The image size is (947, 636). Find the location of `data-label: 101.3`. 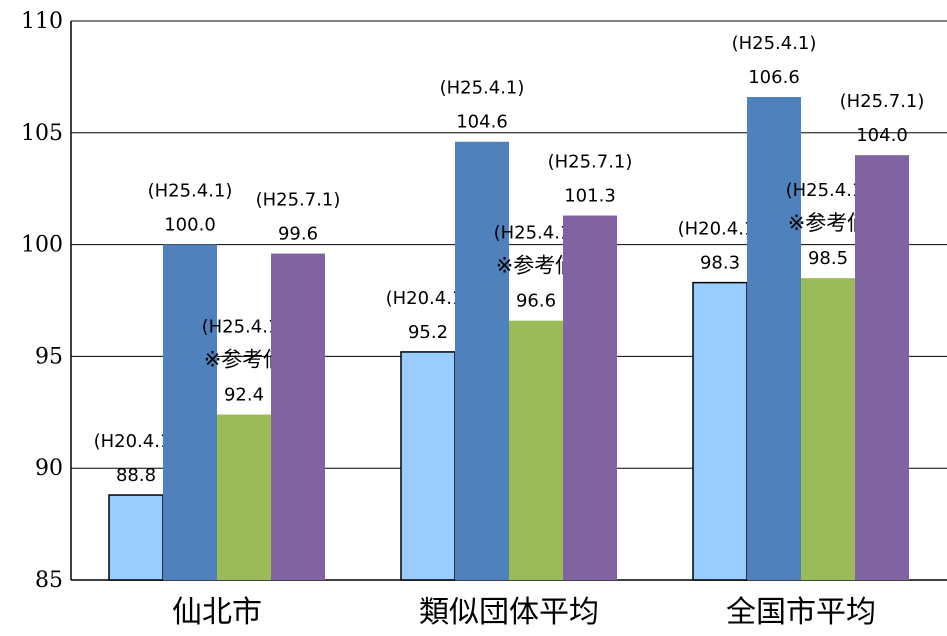

data-label: 101.3 is located at coordinates (590, 196).